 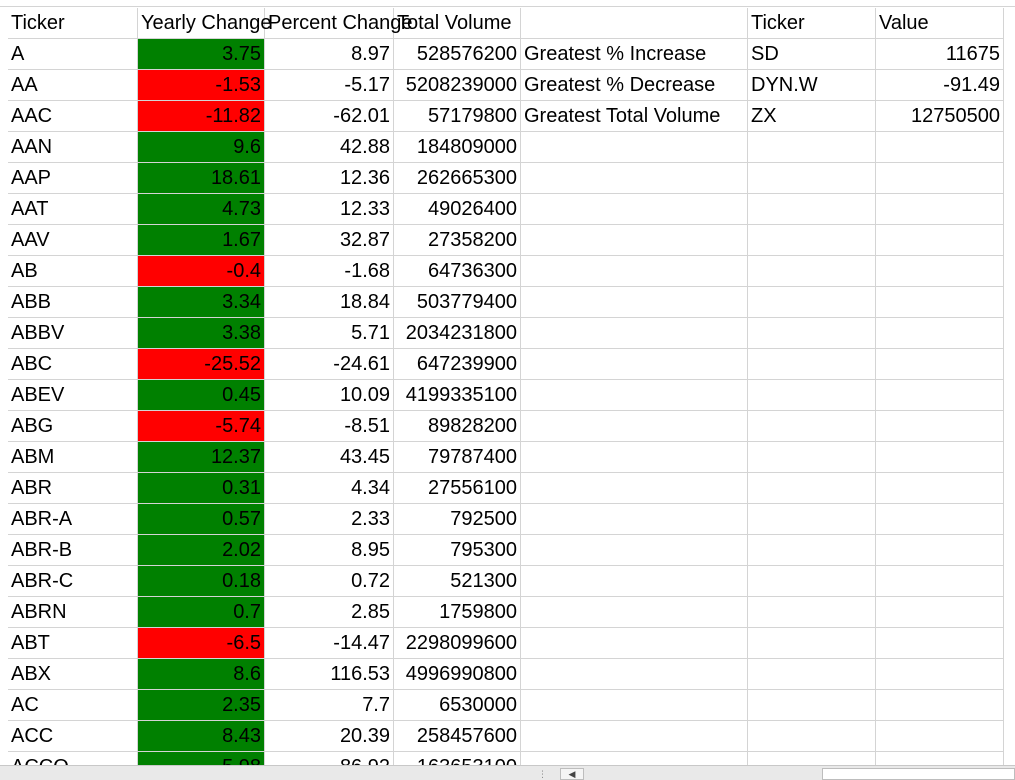 What do you see at coordinates (73, 519) in the screenshot?
I see `cell-ticker: ABR-A` at bounding box center [73, 519].